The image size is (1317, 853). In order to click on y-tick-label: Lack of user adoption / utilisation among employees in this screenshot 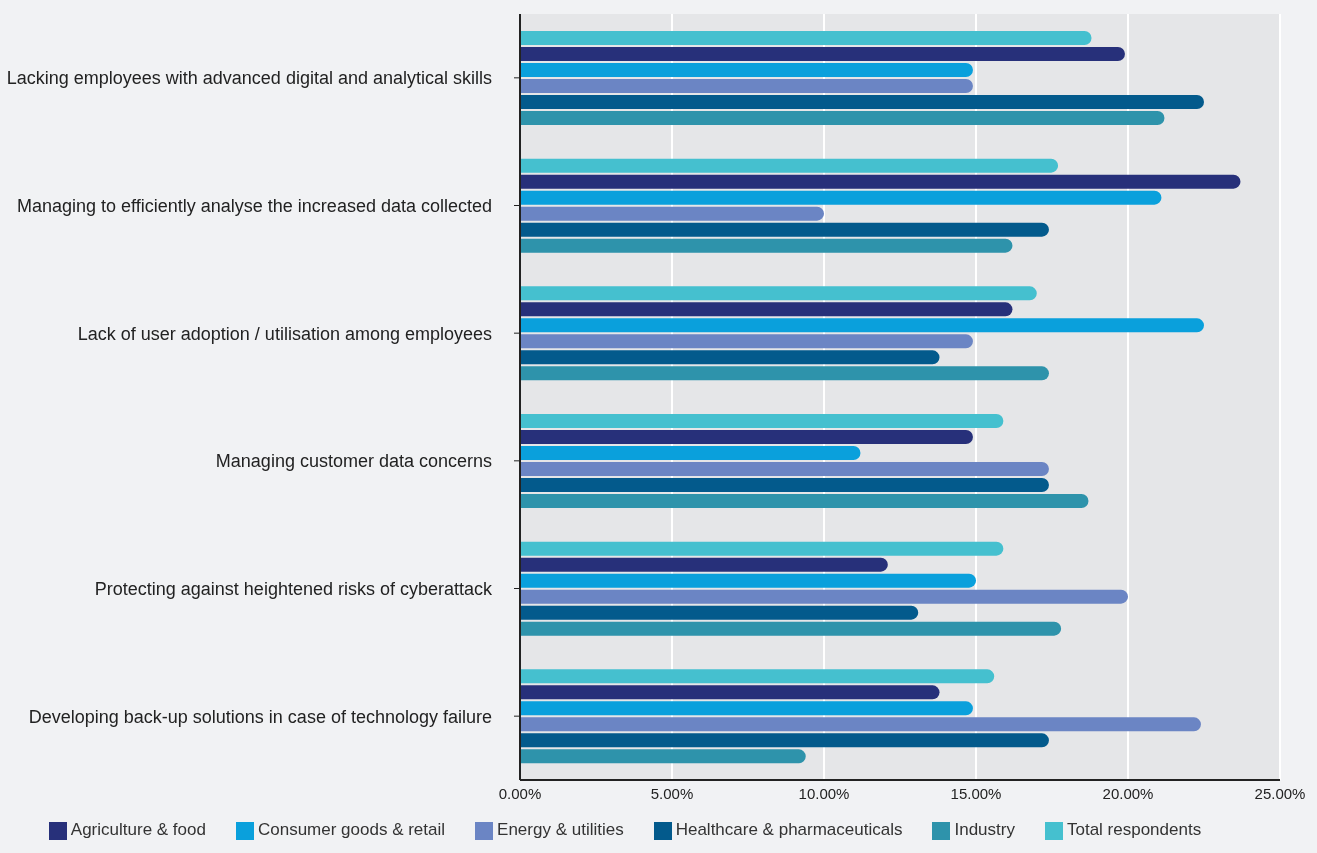, I will do `click(284, 333)`.